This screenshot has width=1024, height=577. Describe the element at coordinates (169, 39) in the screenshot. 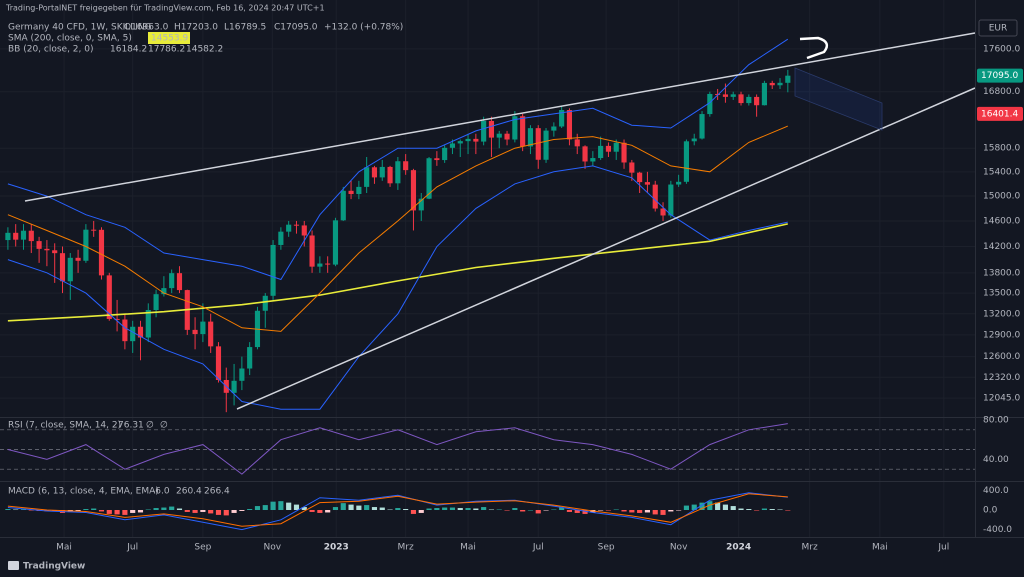

I see `legend-value: 14553.9` at that location.